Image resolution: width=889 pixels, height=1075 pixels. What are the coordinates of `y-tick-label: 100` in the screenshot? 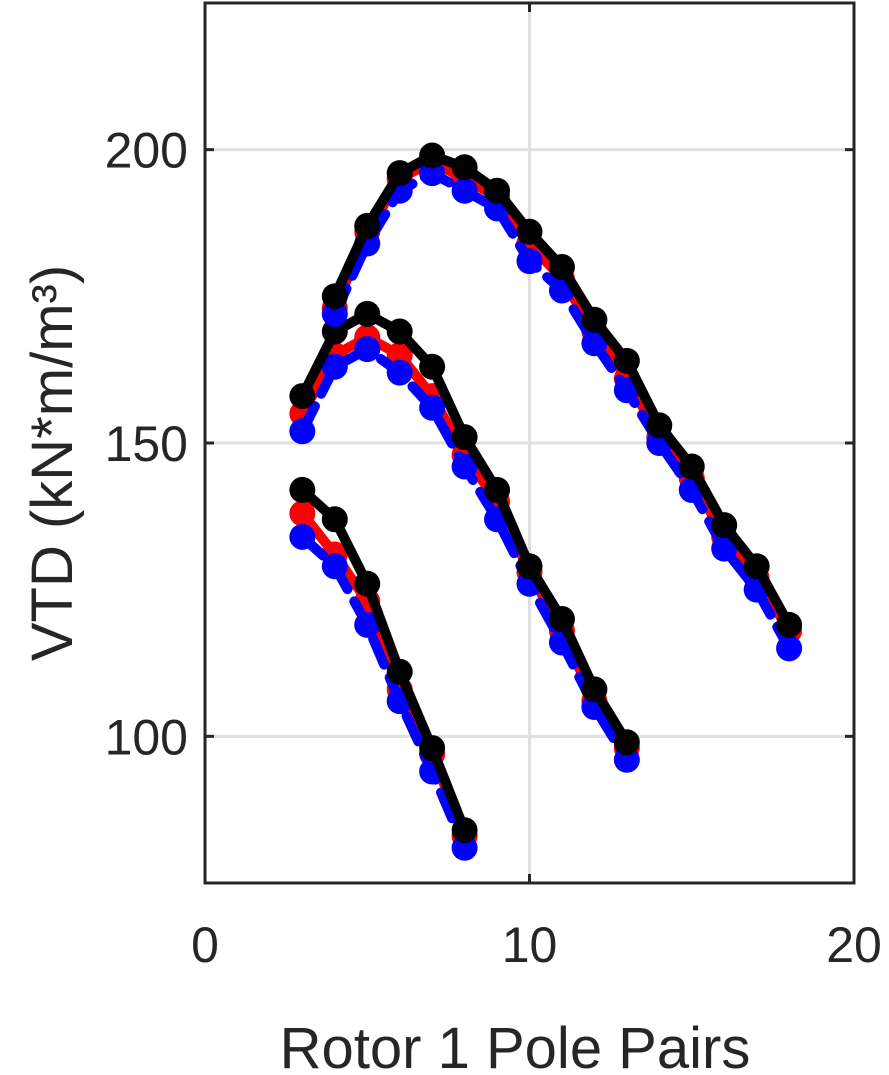 It's located at (146, 737).